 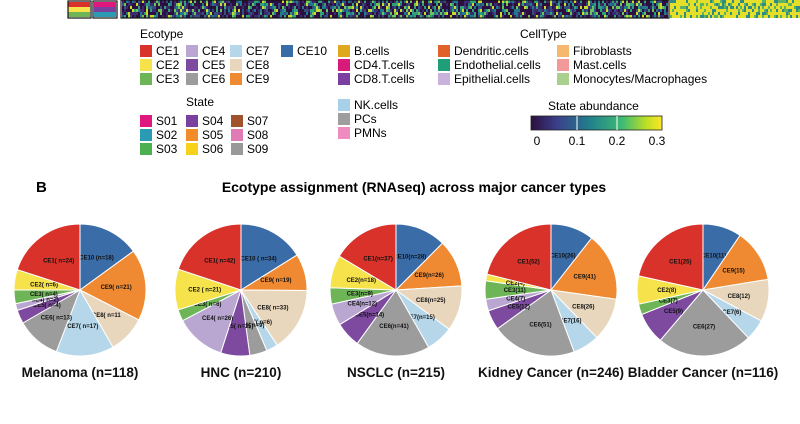 I want to click on pie-slice-label: CE10(11), so click(x=713, y=256).